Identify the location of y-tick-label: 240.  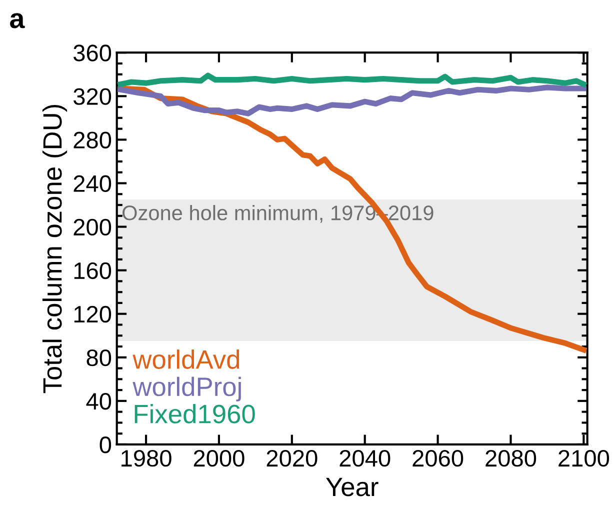
(93, 183).